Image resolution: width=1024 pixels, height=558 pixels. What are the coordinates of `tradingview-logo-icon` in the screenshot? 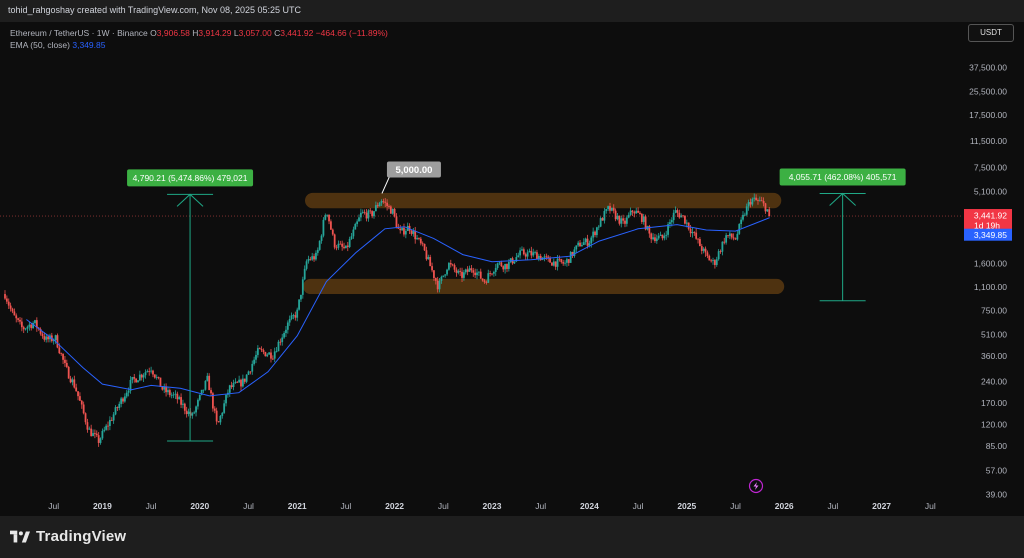 It's located at (20, 536).